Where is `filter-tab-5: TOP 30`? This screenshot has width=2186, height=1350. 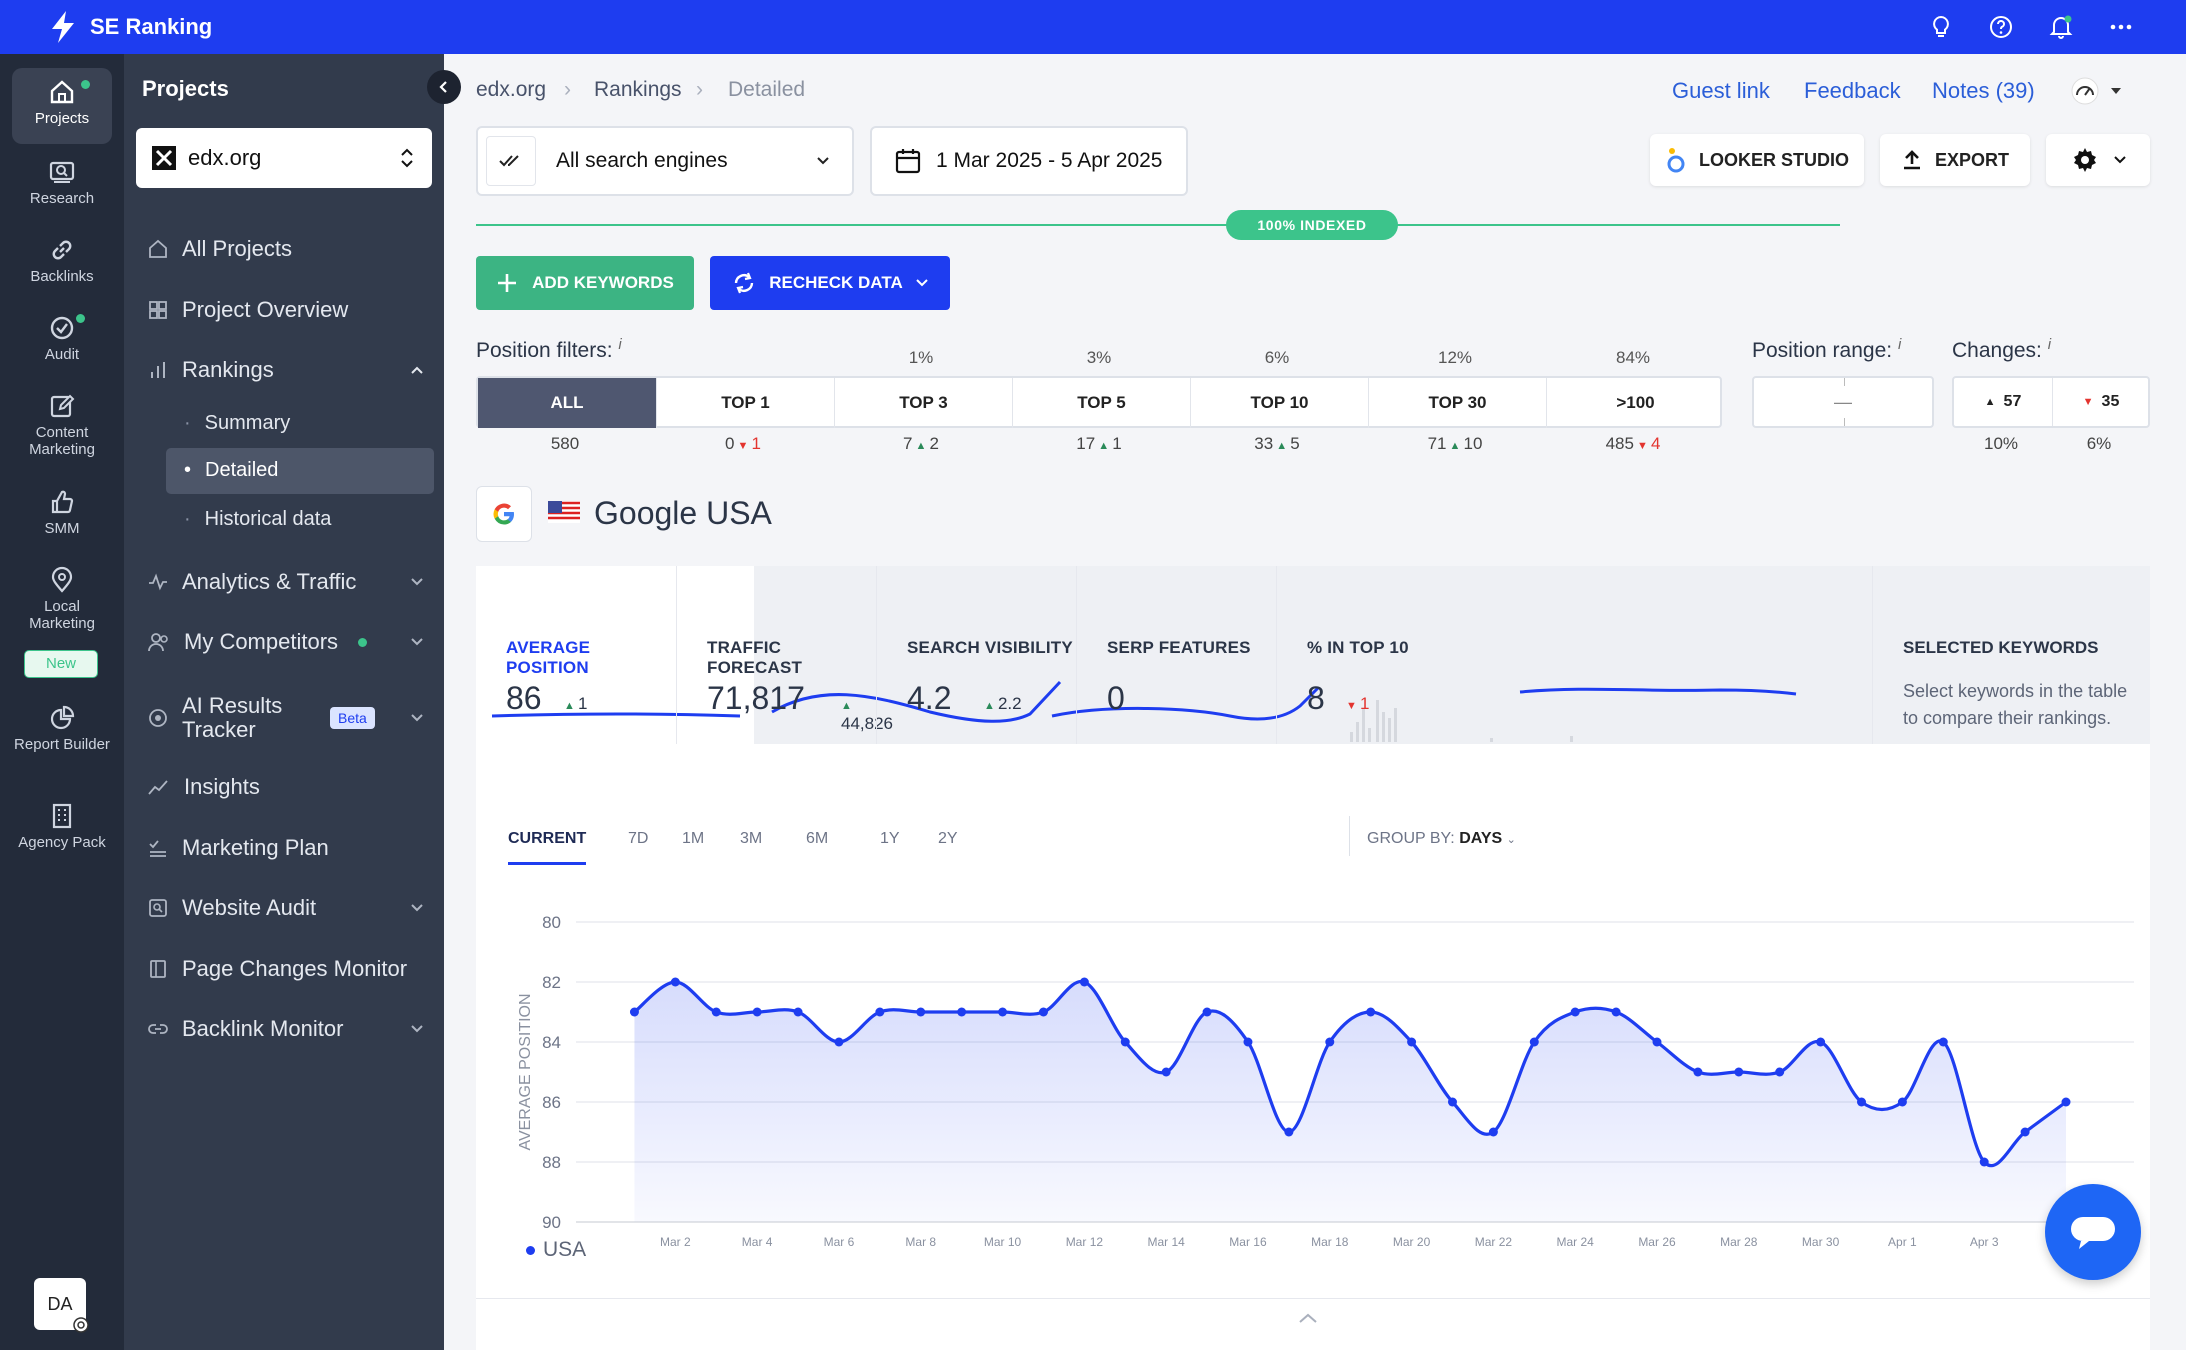 filter-tab-5: TOP 30 is located at coordinates (1457, 403).